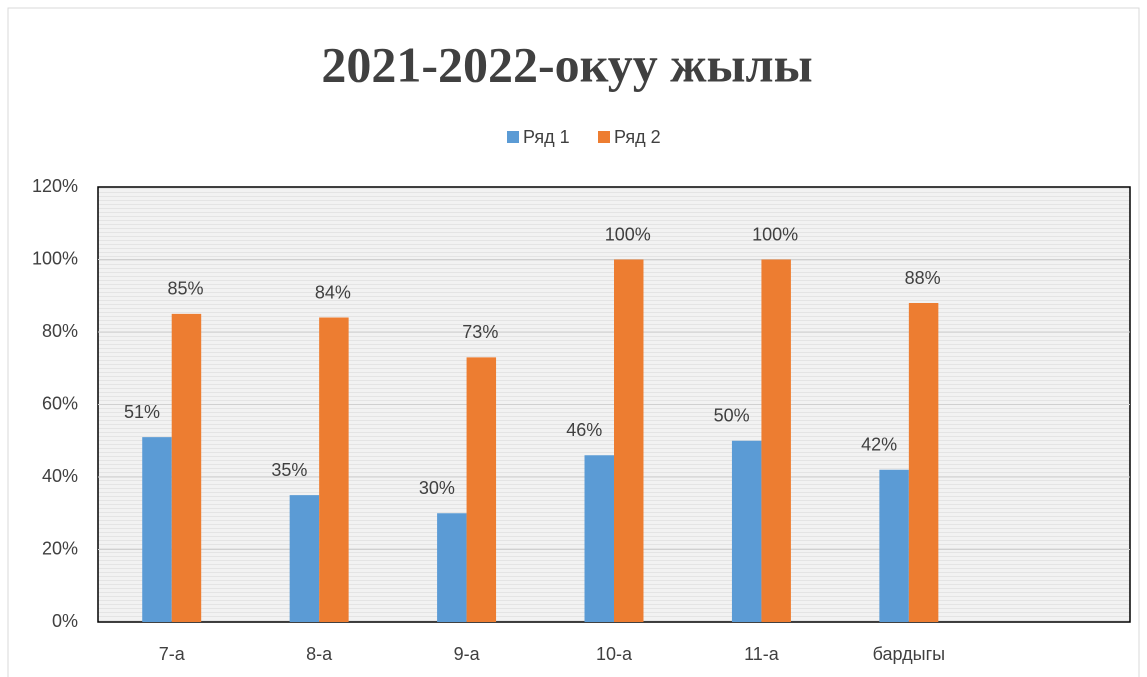  I want to click on data-label: 85%, so click(185, 289).